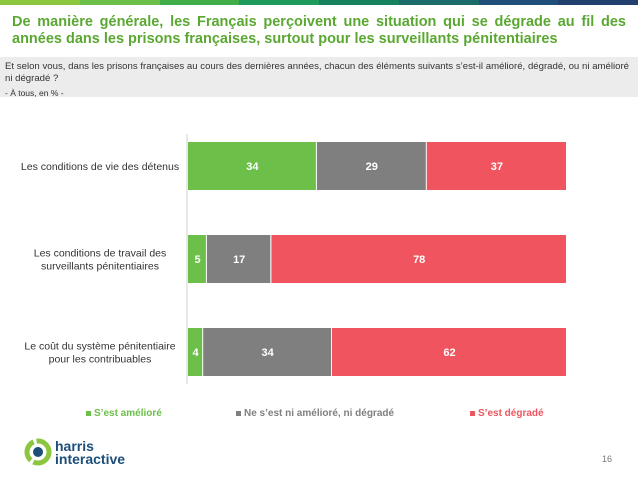  I want to click on legend-label-neutral: Ne s’est ni amélioré, ni dégradé, so click(319, 413).